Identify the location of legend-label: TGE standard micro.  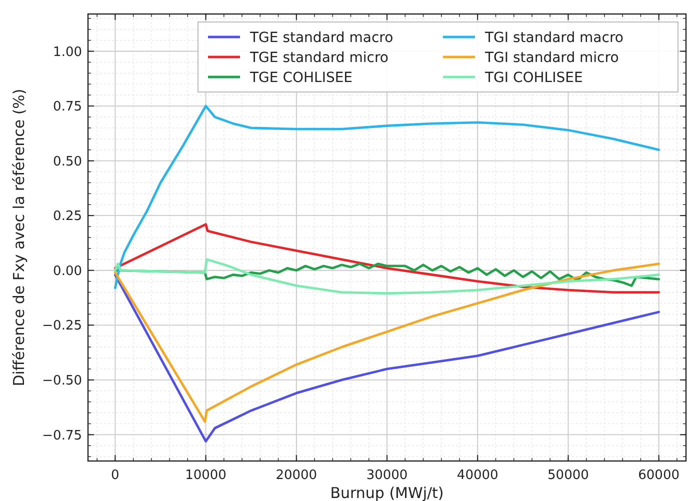
(318, 58).